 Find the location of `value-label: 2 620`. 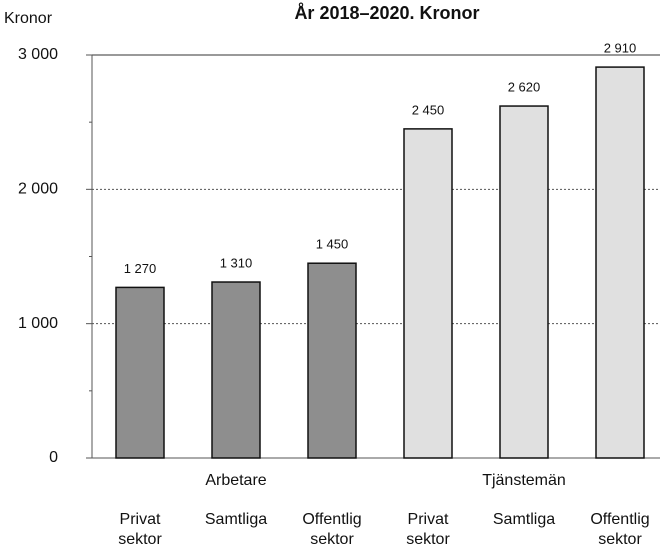

value-label: 2 620 is located at coordinates (524, 86).